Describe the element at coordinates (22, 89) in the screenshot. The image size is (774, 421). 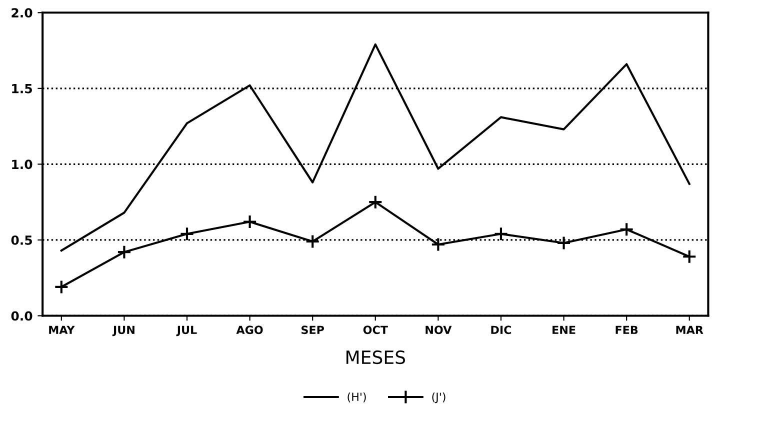
I see `y-tick-label: 1.5` at that location.